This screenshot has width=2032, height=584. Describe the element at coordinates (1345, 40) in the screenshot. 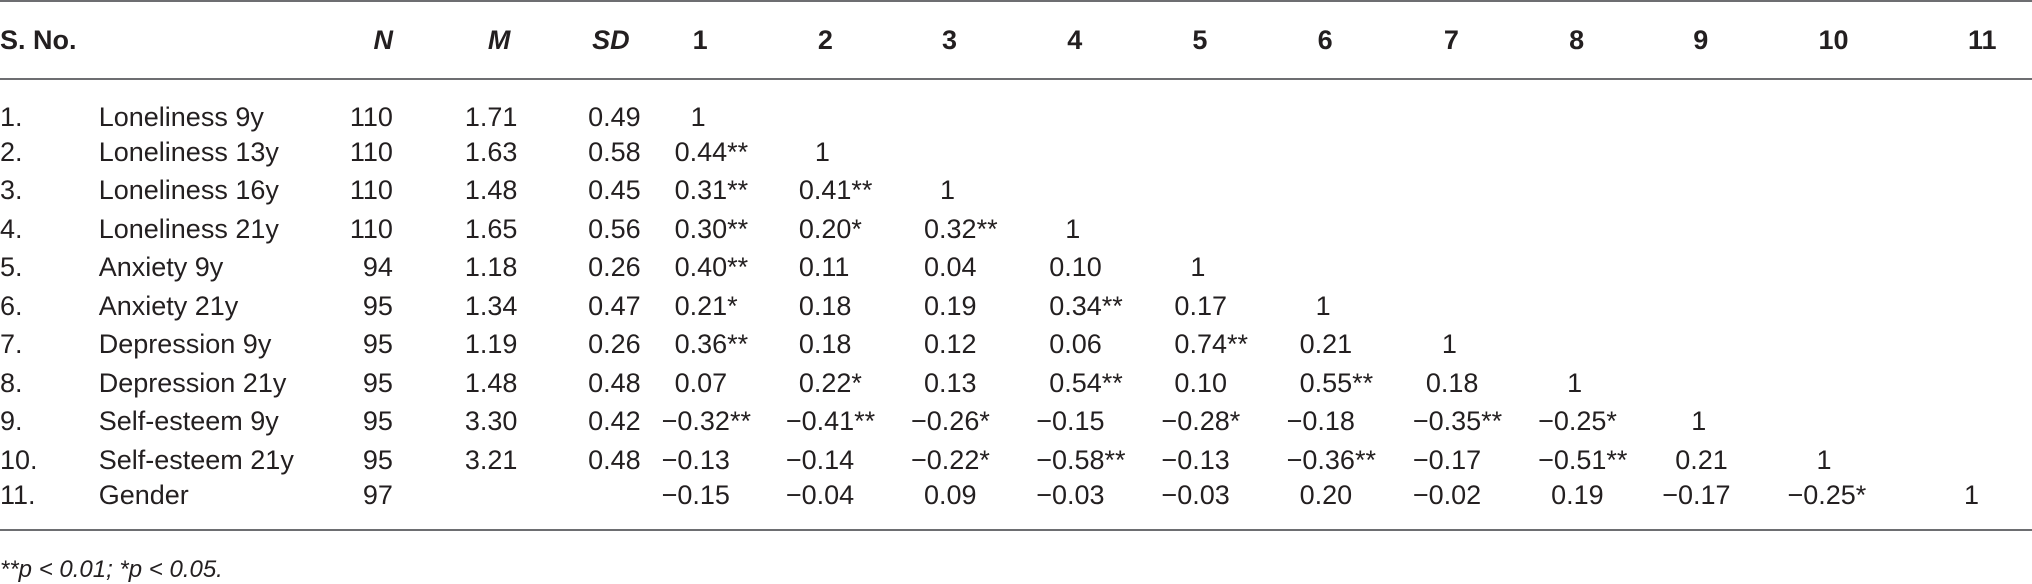

I see `header-col-6: 6` at that location.